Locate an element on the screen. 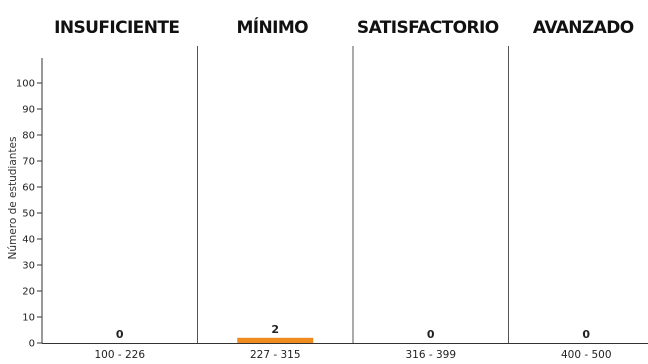 The height and width of the screenshot is (364, 648). y-tick-label: 60 is located at coordinates (28, 188).